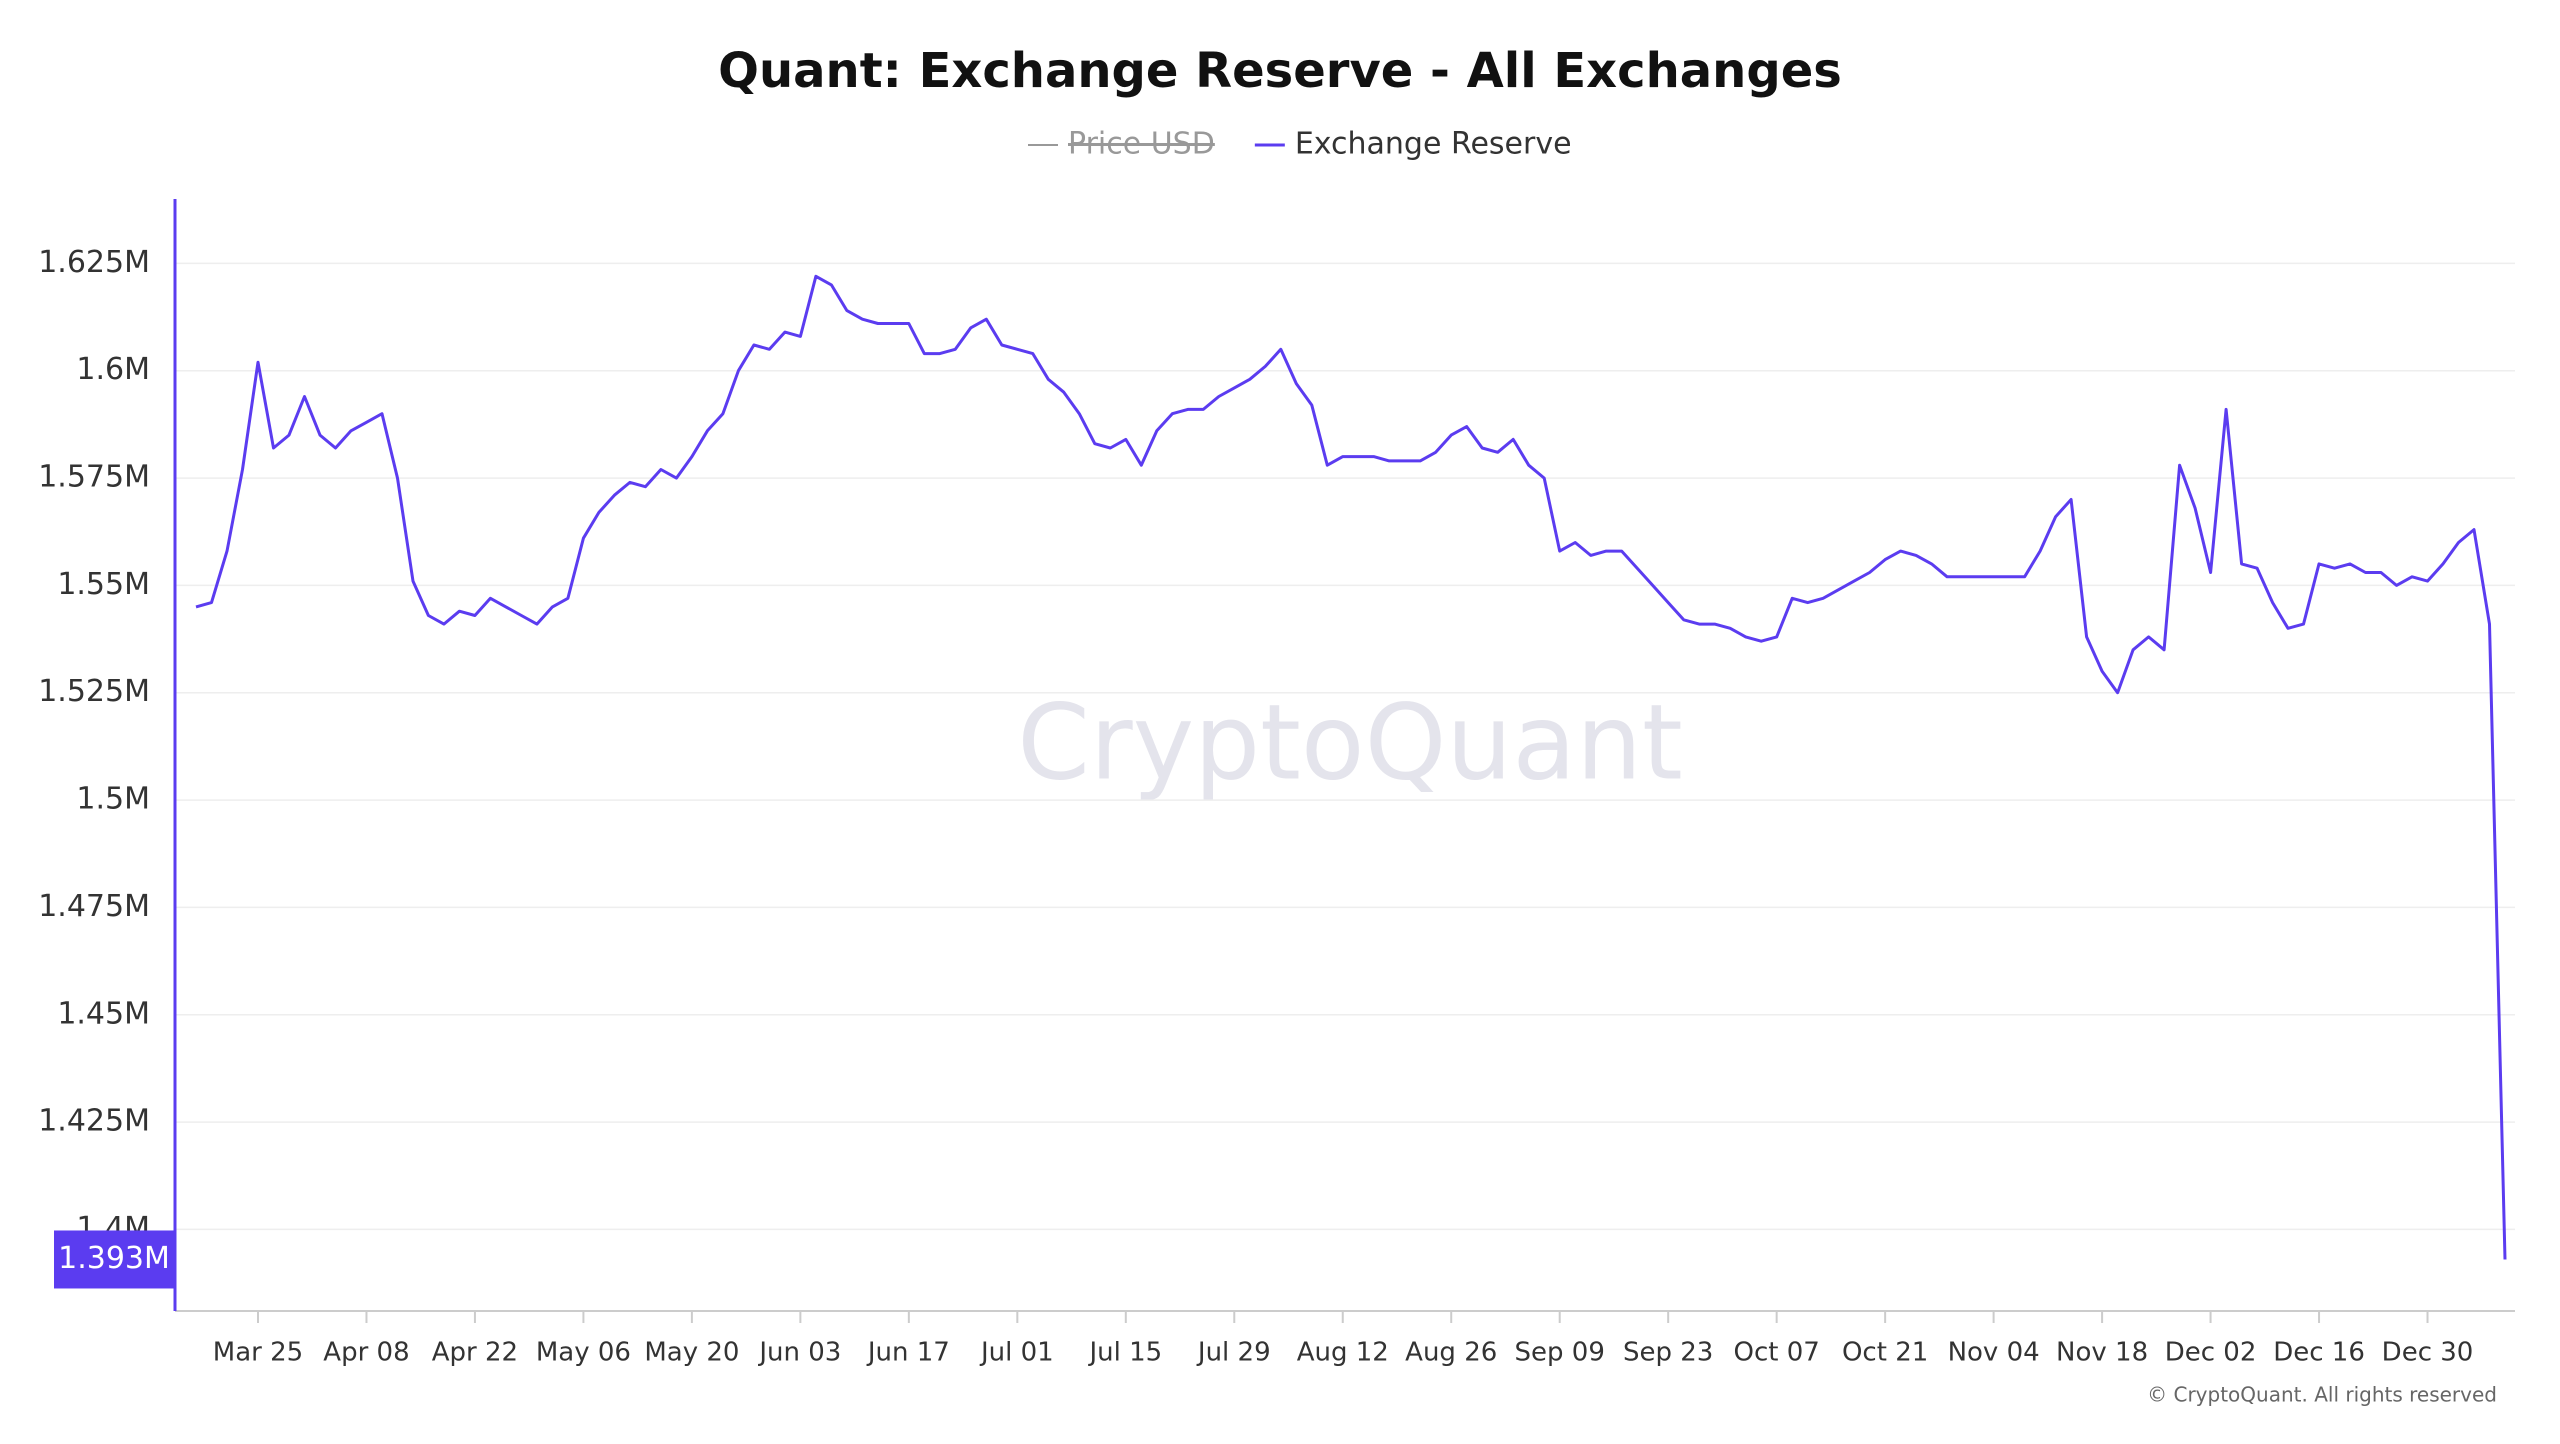  Describe the element at coordinates (1350, 742) in the screenshot. I see `watermark: CryptoQuant` at that location.